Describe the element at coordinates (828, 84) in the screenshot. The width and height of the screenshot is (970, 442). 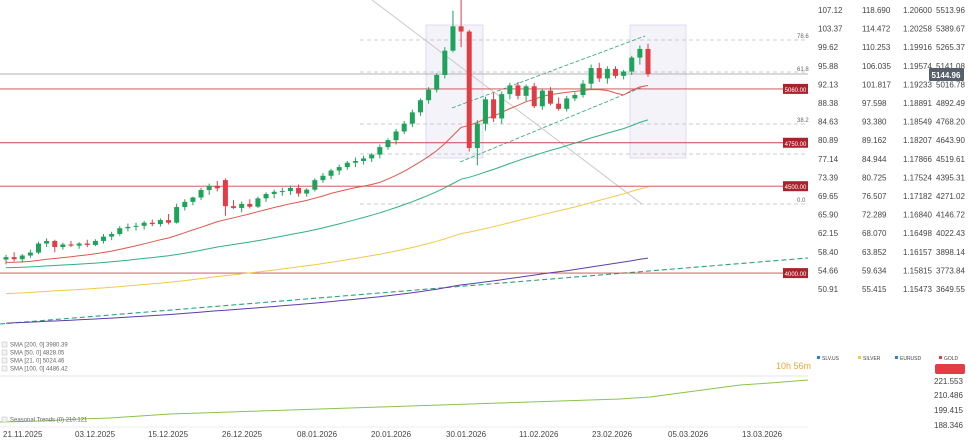
I see `y-tick-label: 92.13` at that location.